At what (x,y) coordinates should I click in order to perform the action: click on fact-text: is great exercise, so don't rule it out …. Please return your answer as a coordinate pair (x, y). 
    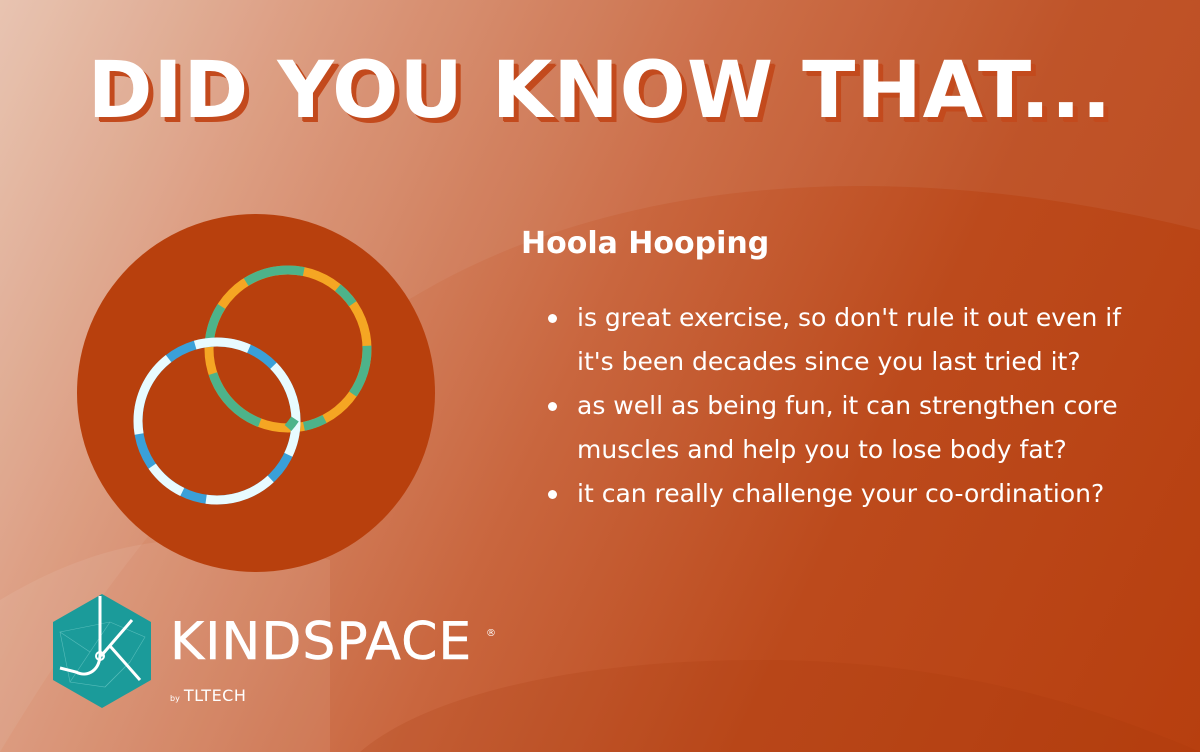
    Looking at the image, I should click on (849, 339).